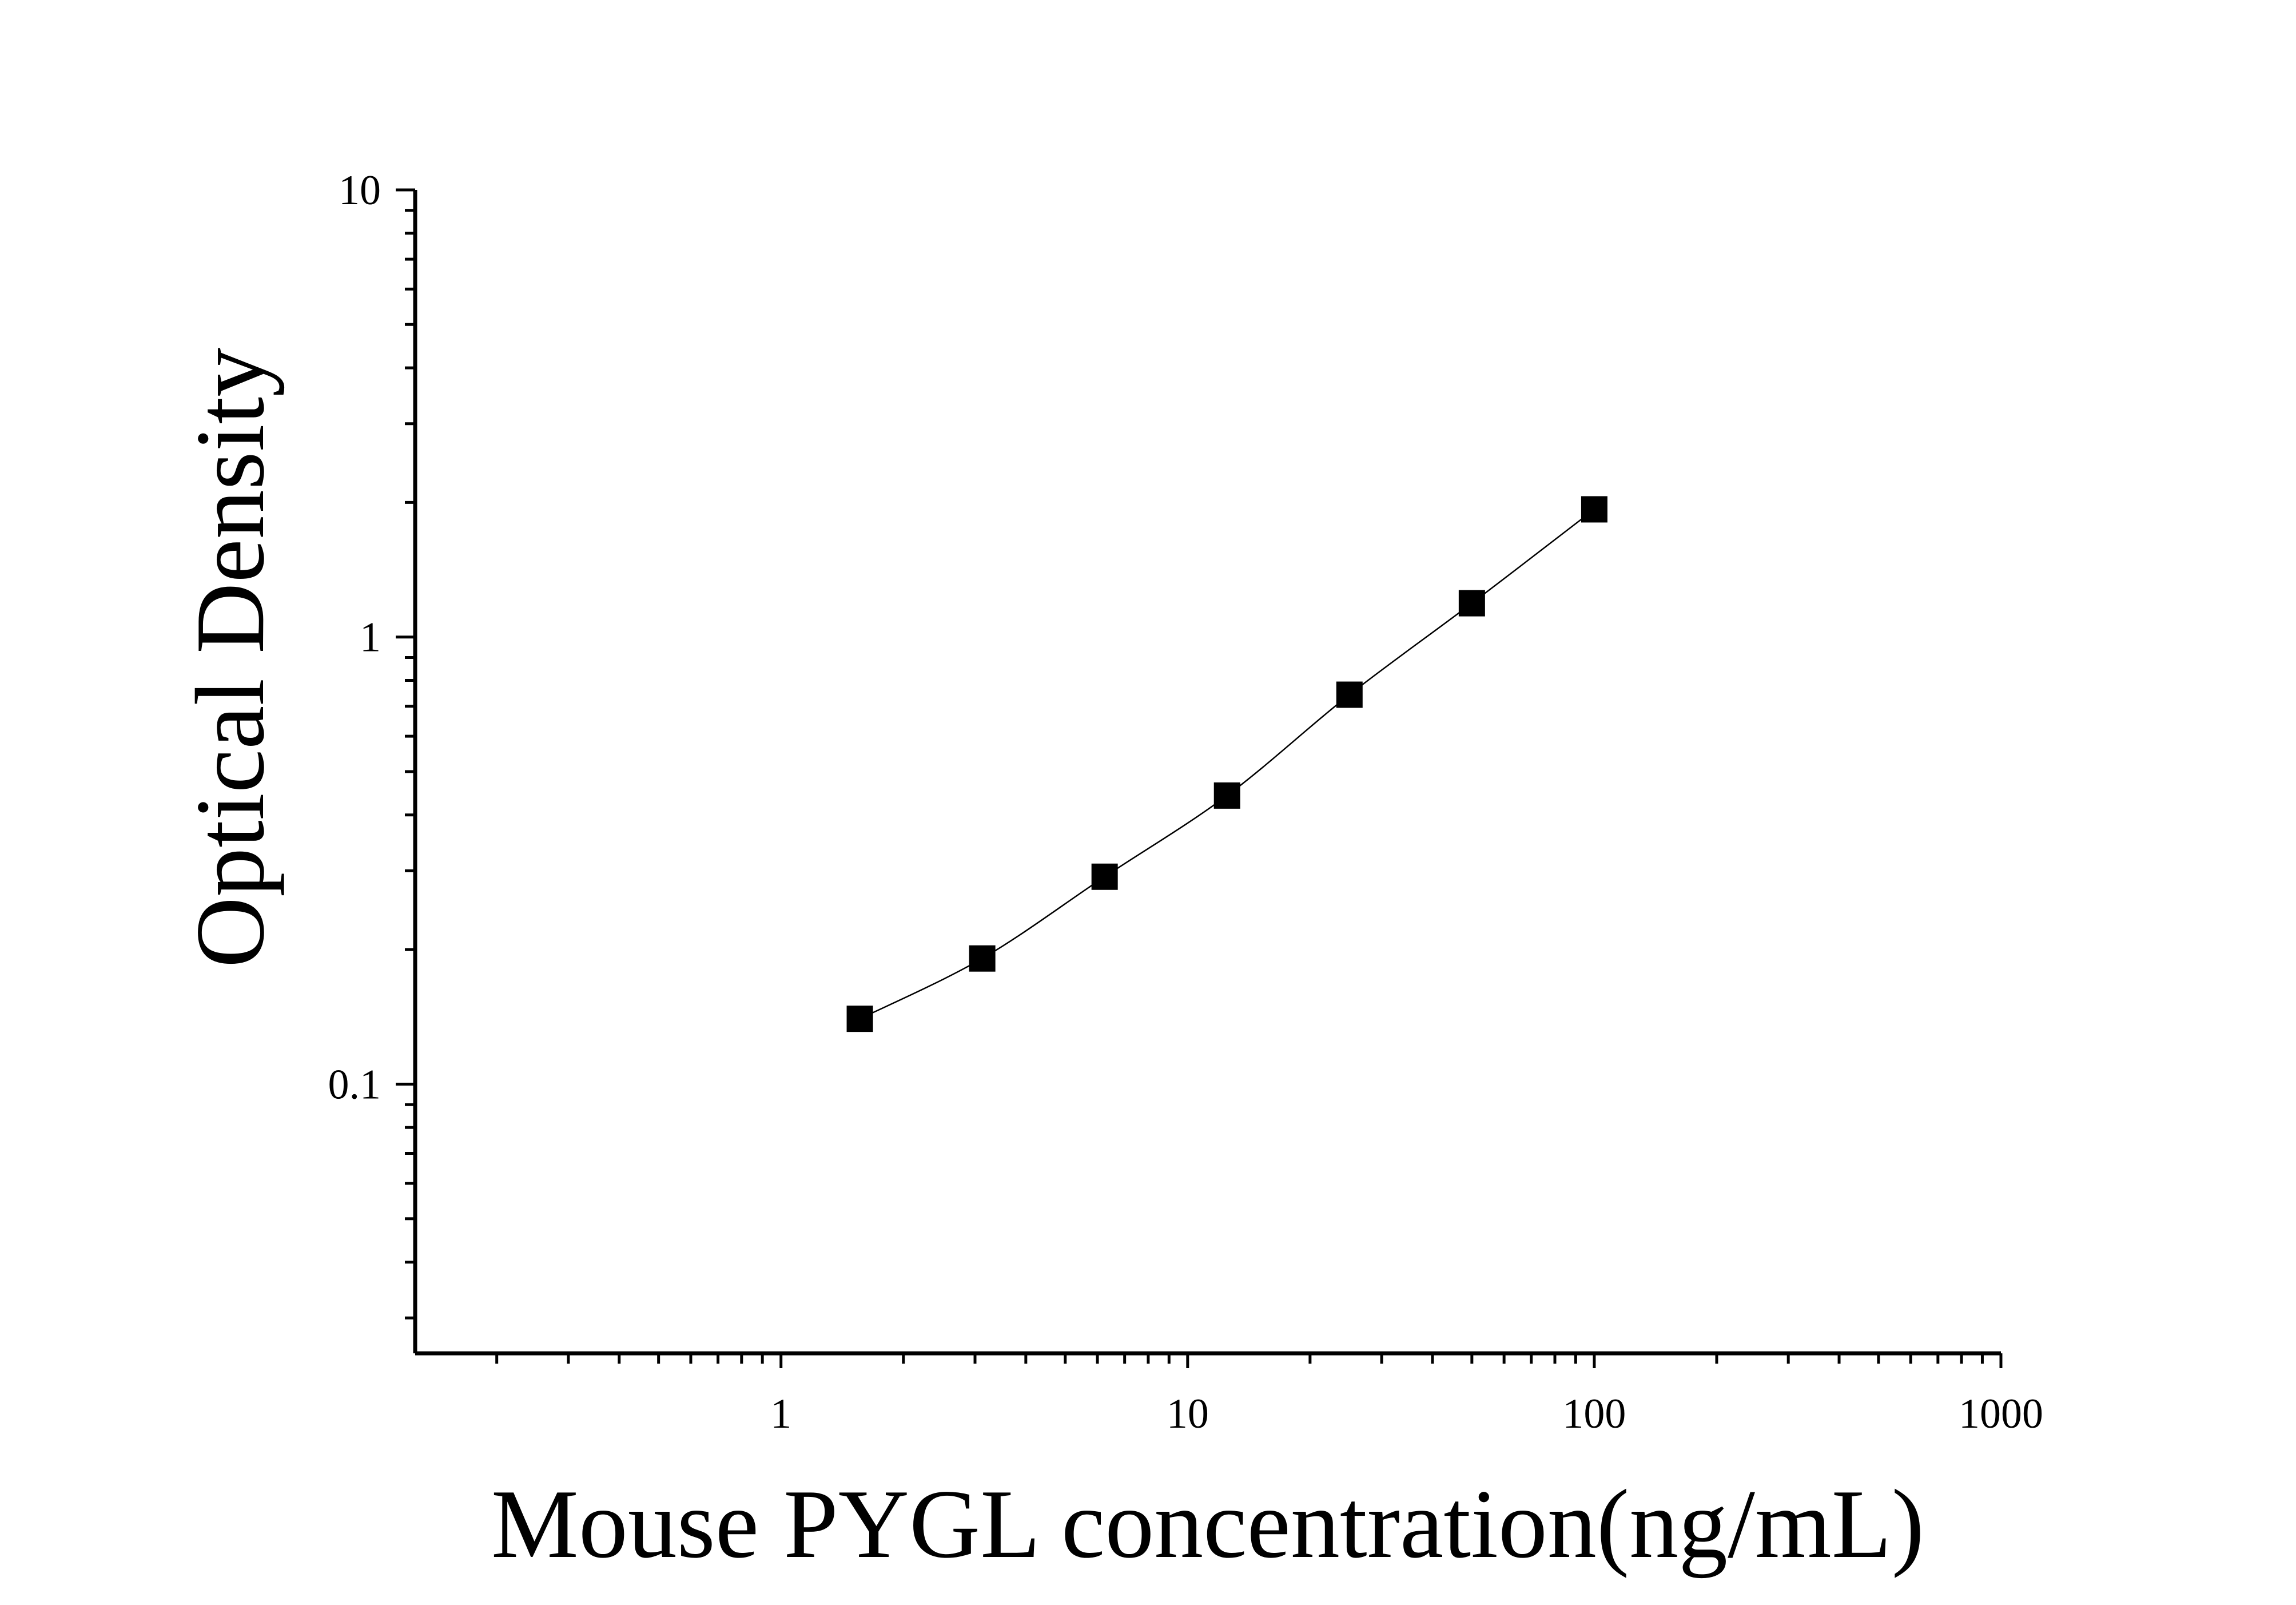  What do you see at coordinates (354, 1084) in the screenshot?
I see `y-tick-label: 0.1` at bounding box center [354, 1084].